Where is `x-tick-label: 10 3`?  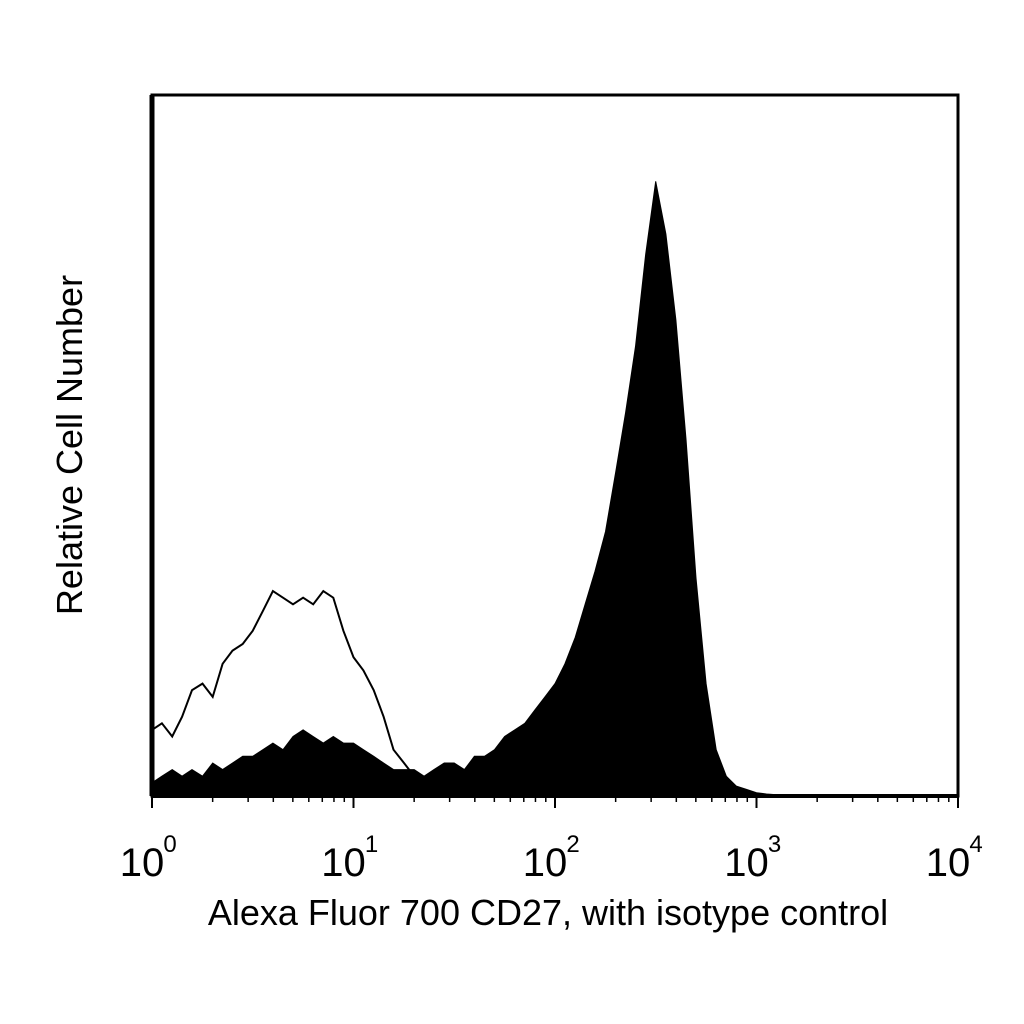 x-tick-label: 10 3 is located at coordinates (752, 858).